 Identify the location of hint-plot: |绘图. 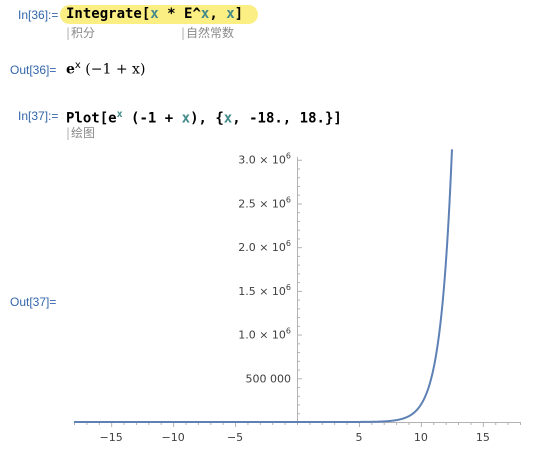
(81, 133).